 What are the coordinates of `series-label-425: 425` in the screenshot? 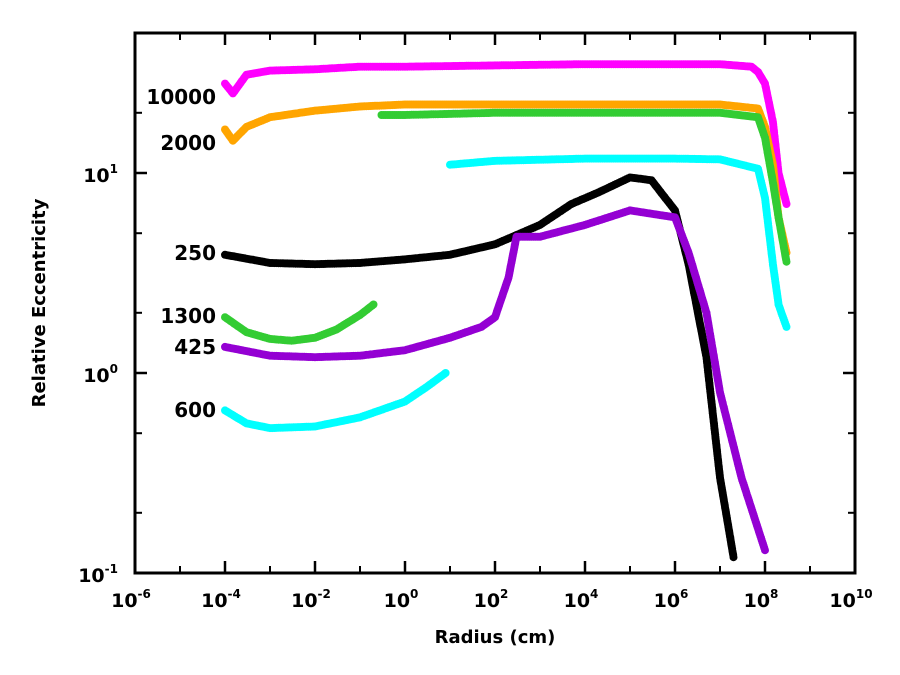 It's located at (195, 347).